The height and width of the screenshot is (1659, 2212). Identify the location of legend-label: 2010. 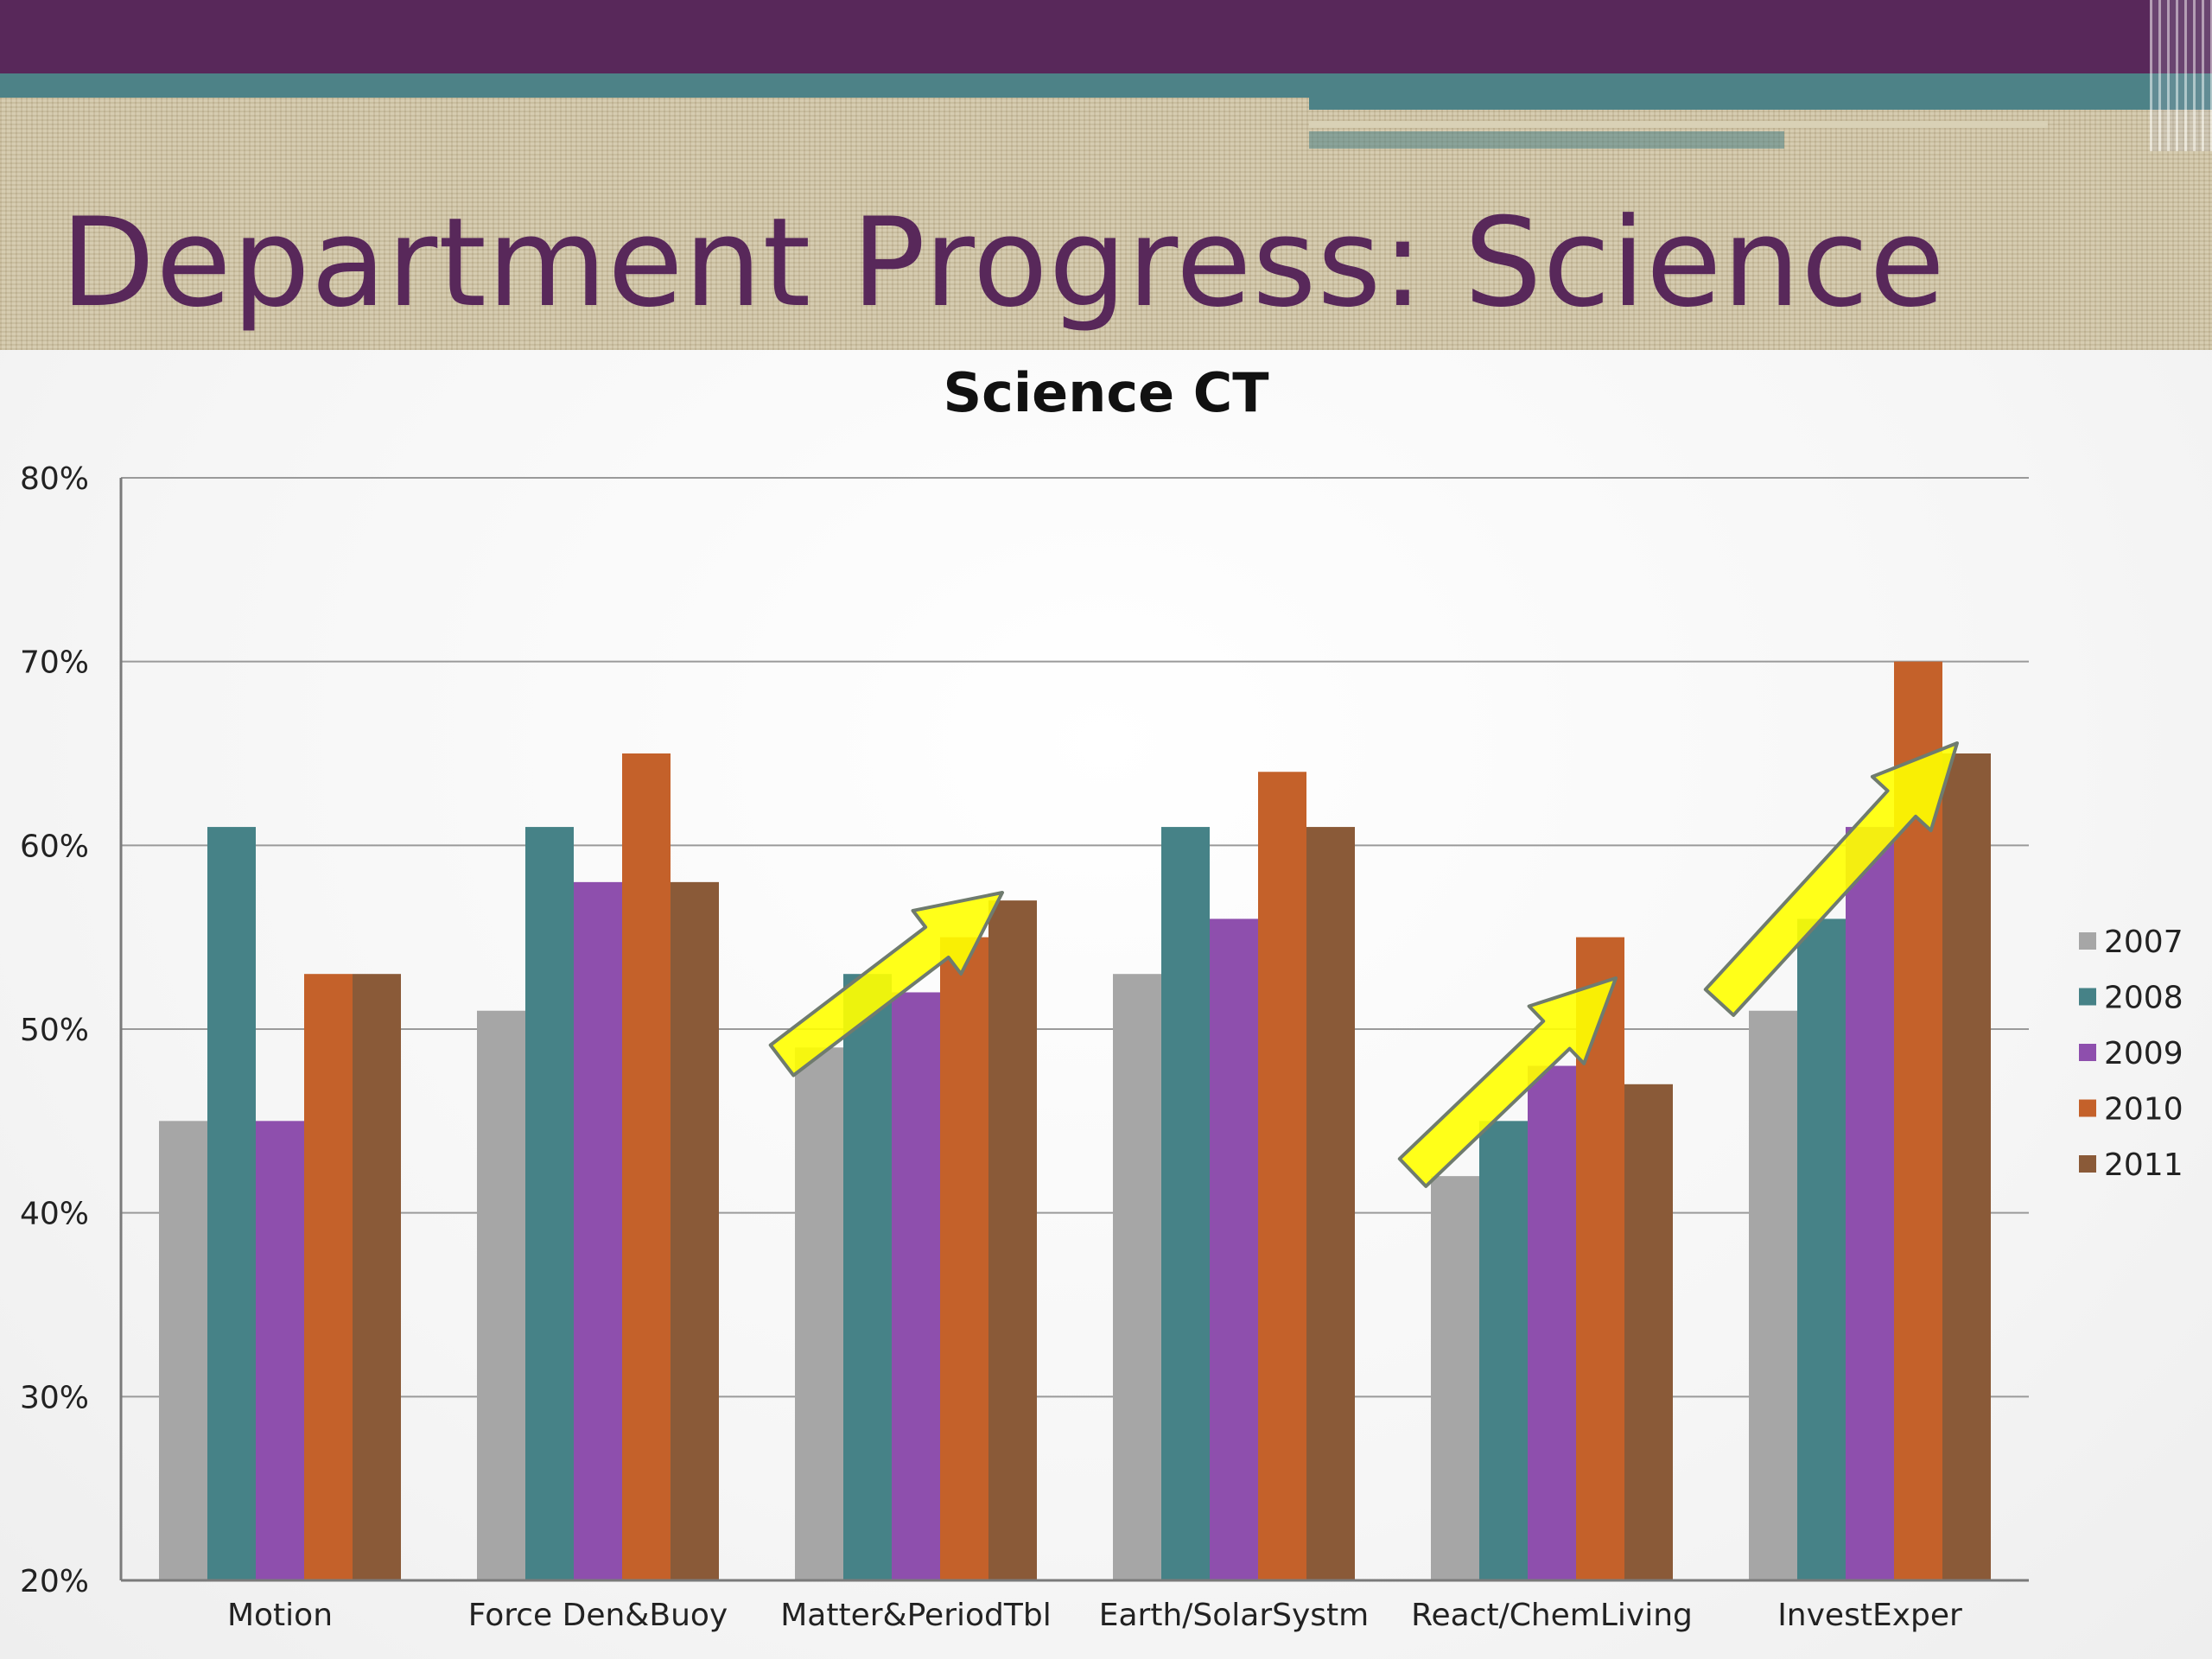
(2143, 1110).